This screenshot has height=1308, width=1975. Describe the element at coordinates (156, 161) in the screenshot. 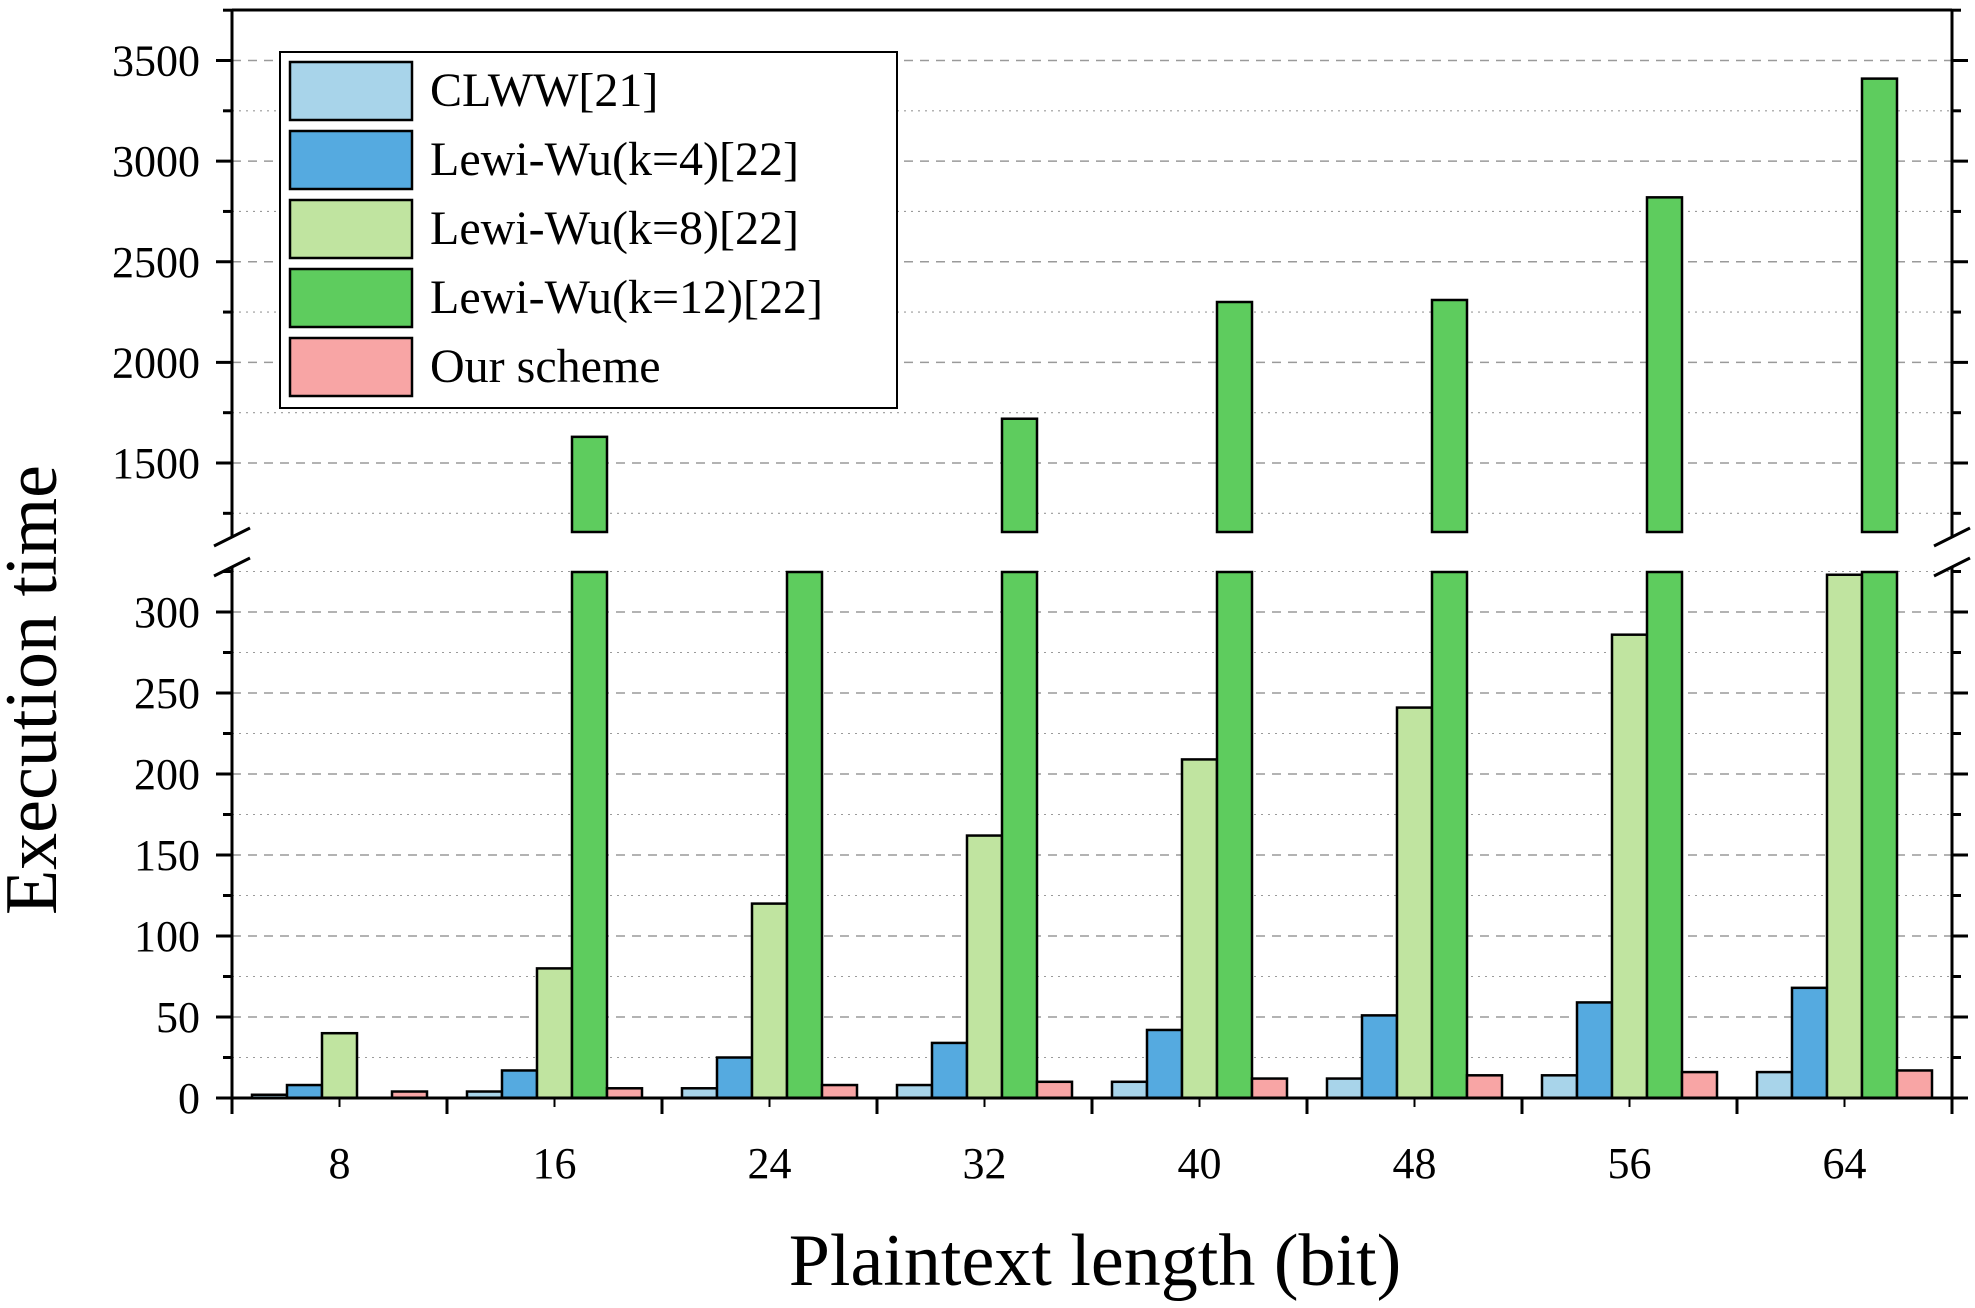

I see `y-tick-label: 3000` at that location.